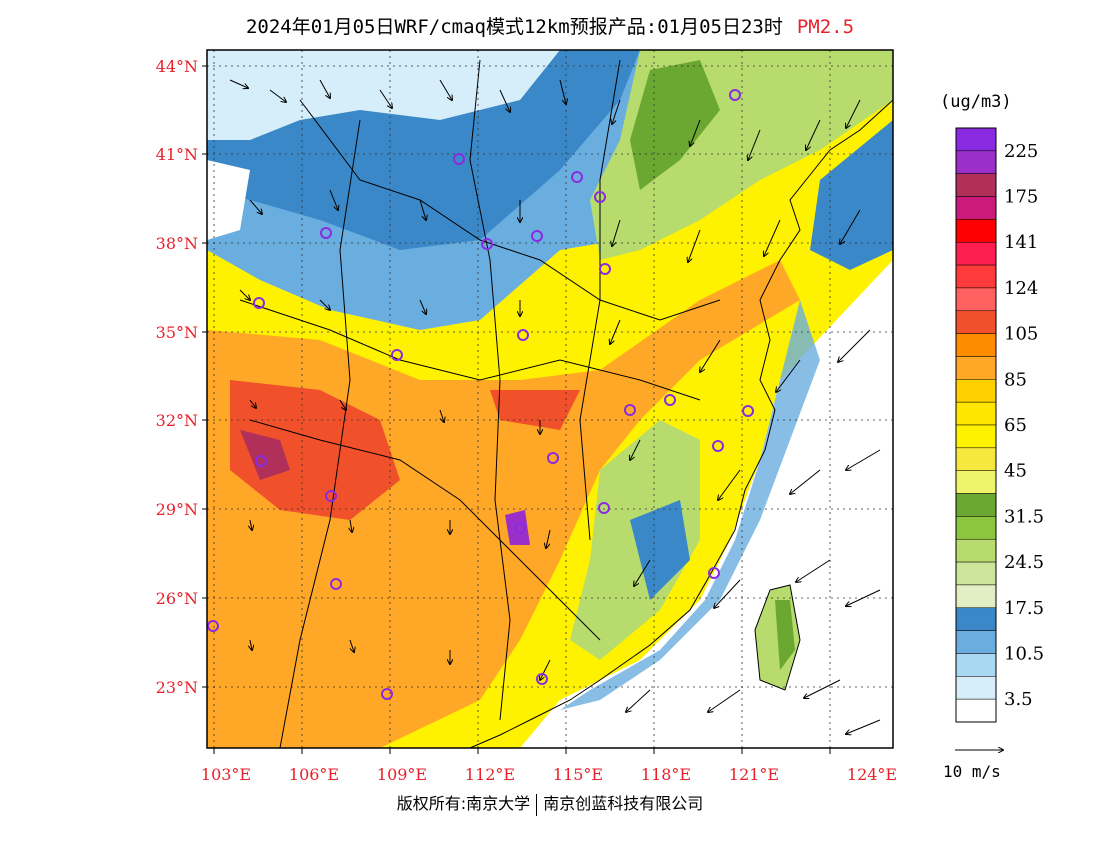 Image resolution: width=1100 pixels, height=850 pixels. Describe the element at coordinates (177, 420) in the screenshot. I see `lat-tick-label: 32°N` at that location.